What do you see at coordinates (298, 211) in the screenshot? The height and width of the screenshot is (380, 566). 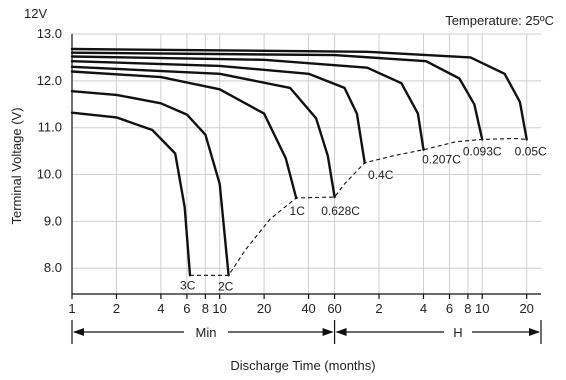 I see `curve-label: 1C` at bounding box center [298, 211].